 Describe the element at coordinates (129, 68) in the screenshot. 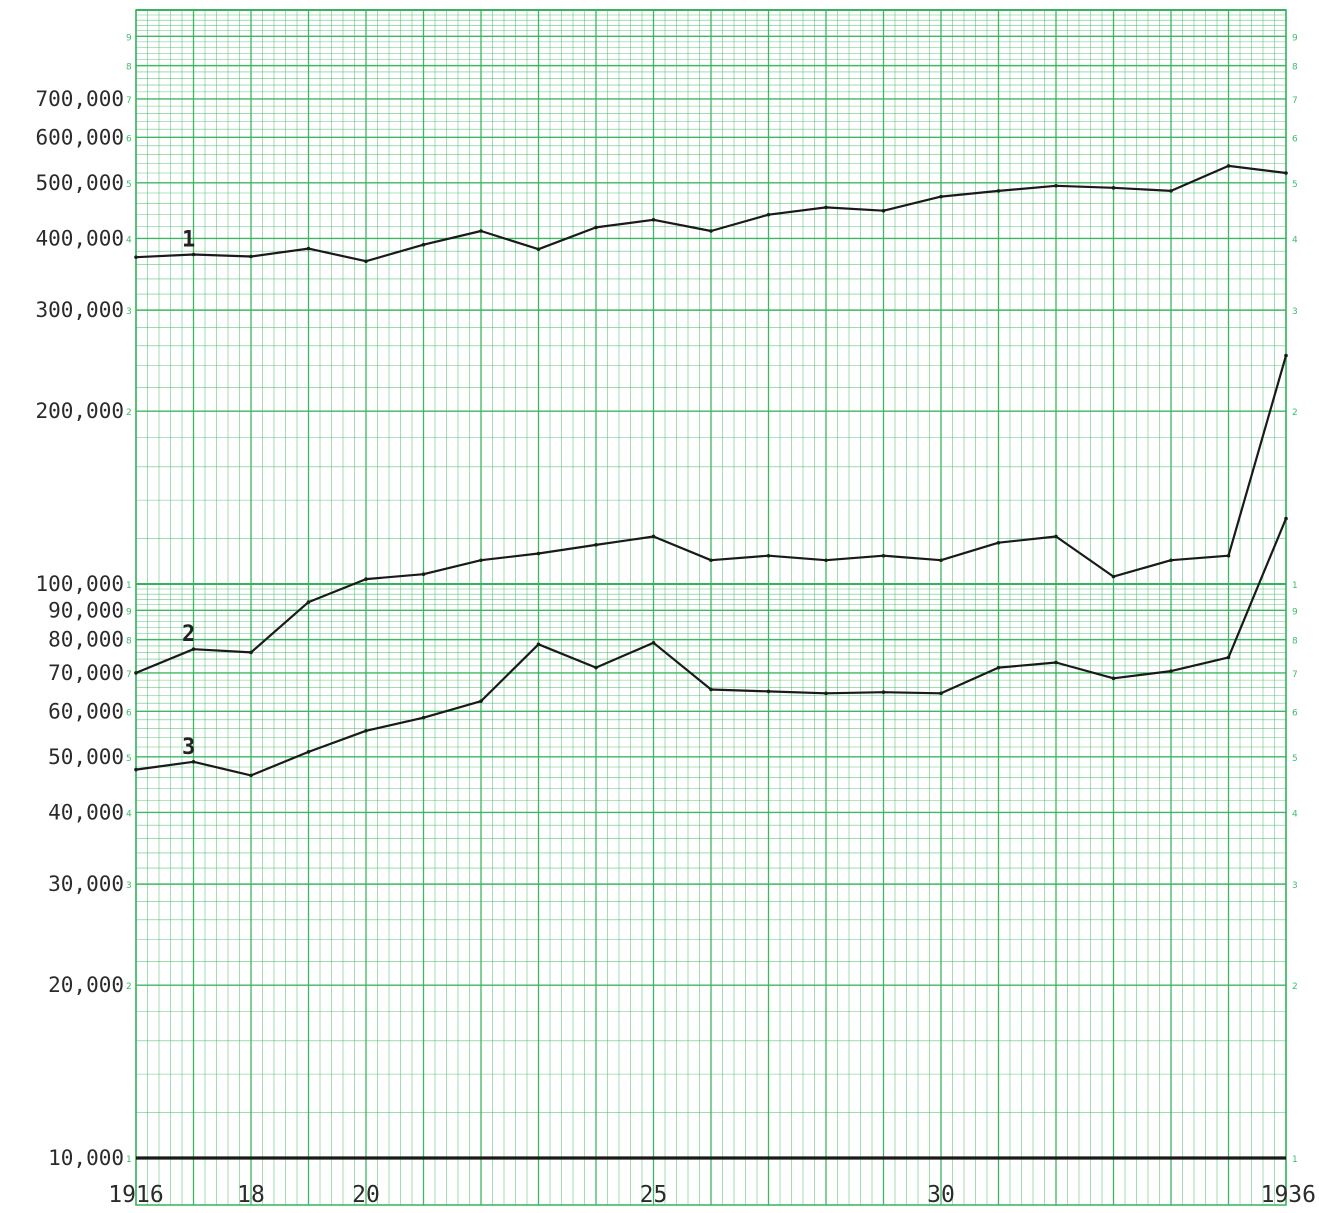

I see `grid-cycle-label-left: 8` at that location.